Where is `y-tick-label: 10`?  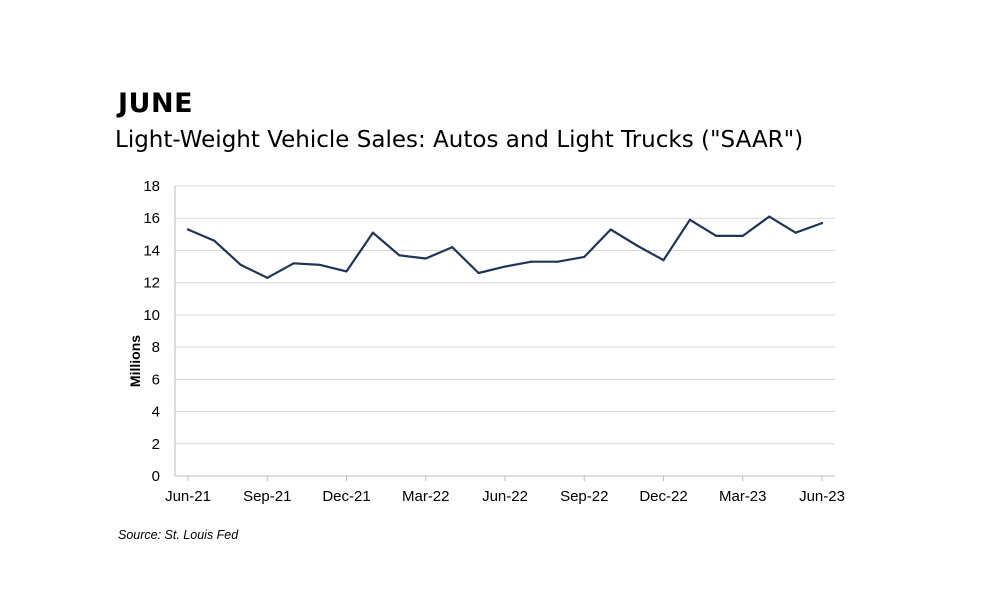 y-tick-label: 10 is located at coordinates (151, 315).